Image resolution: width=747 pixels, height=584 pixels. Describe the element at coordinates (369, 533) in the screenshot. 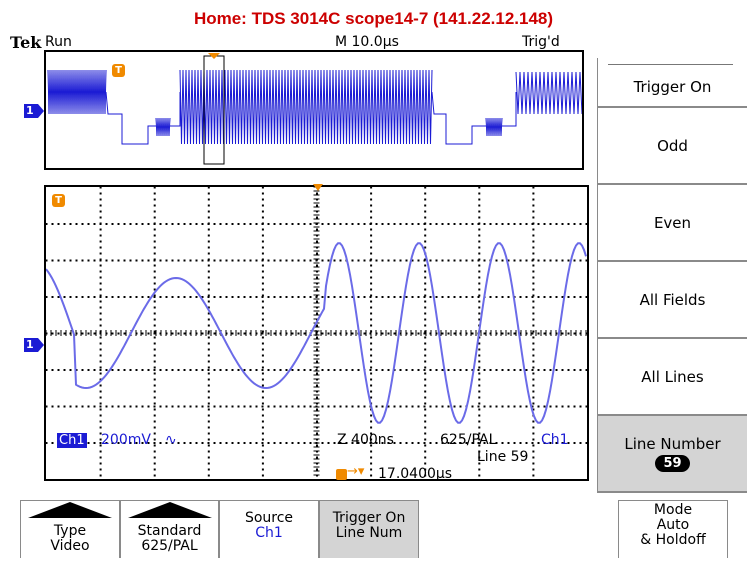

I see `trigger-on-button-value: Line Num` at that location.